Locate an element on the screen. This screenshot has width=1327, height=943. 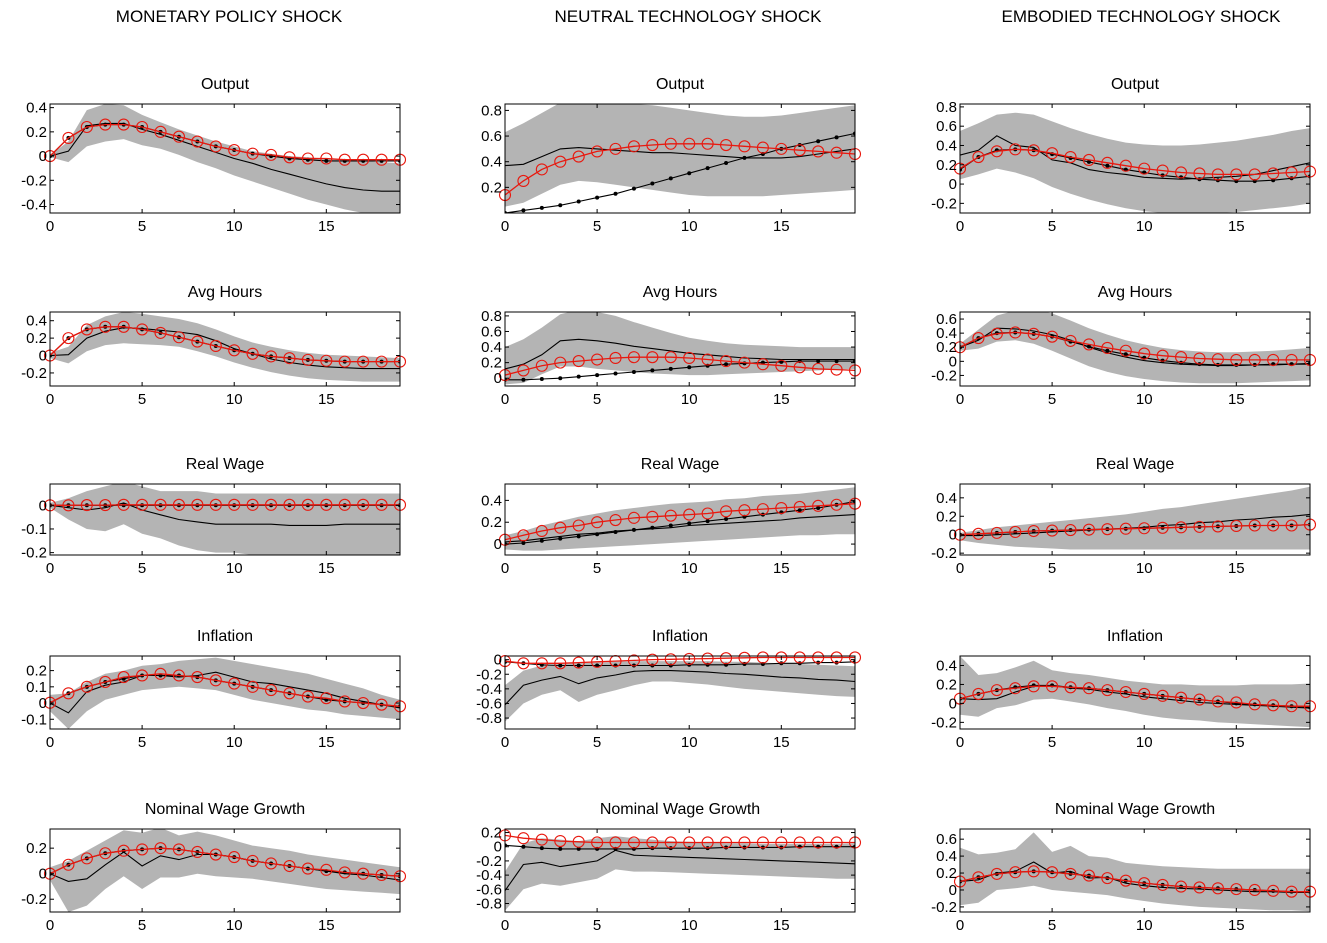
column-title-neutral: NEUTRAL TECHNOLOGY SHOCK is located at coordinates (688, 16).